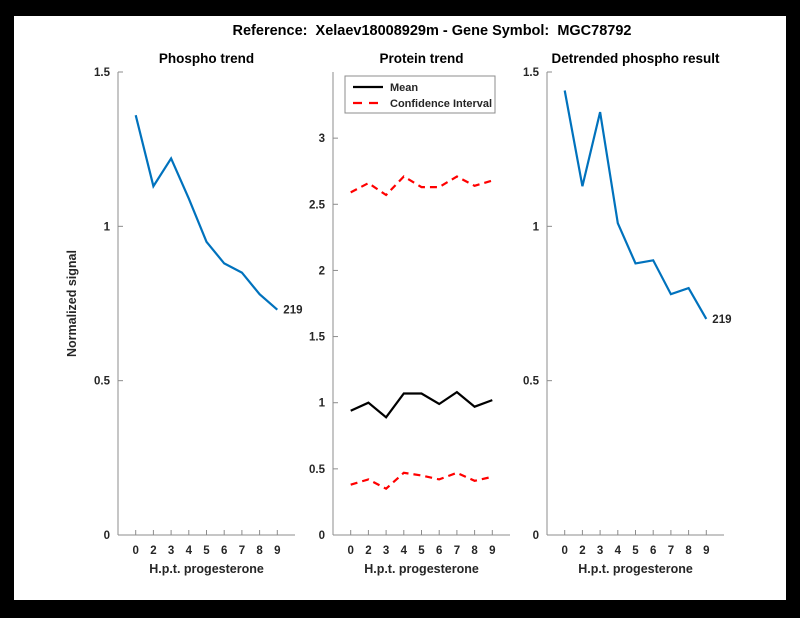  I want to click on legend-label: Confidence Interval, so click(441, 104).